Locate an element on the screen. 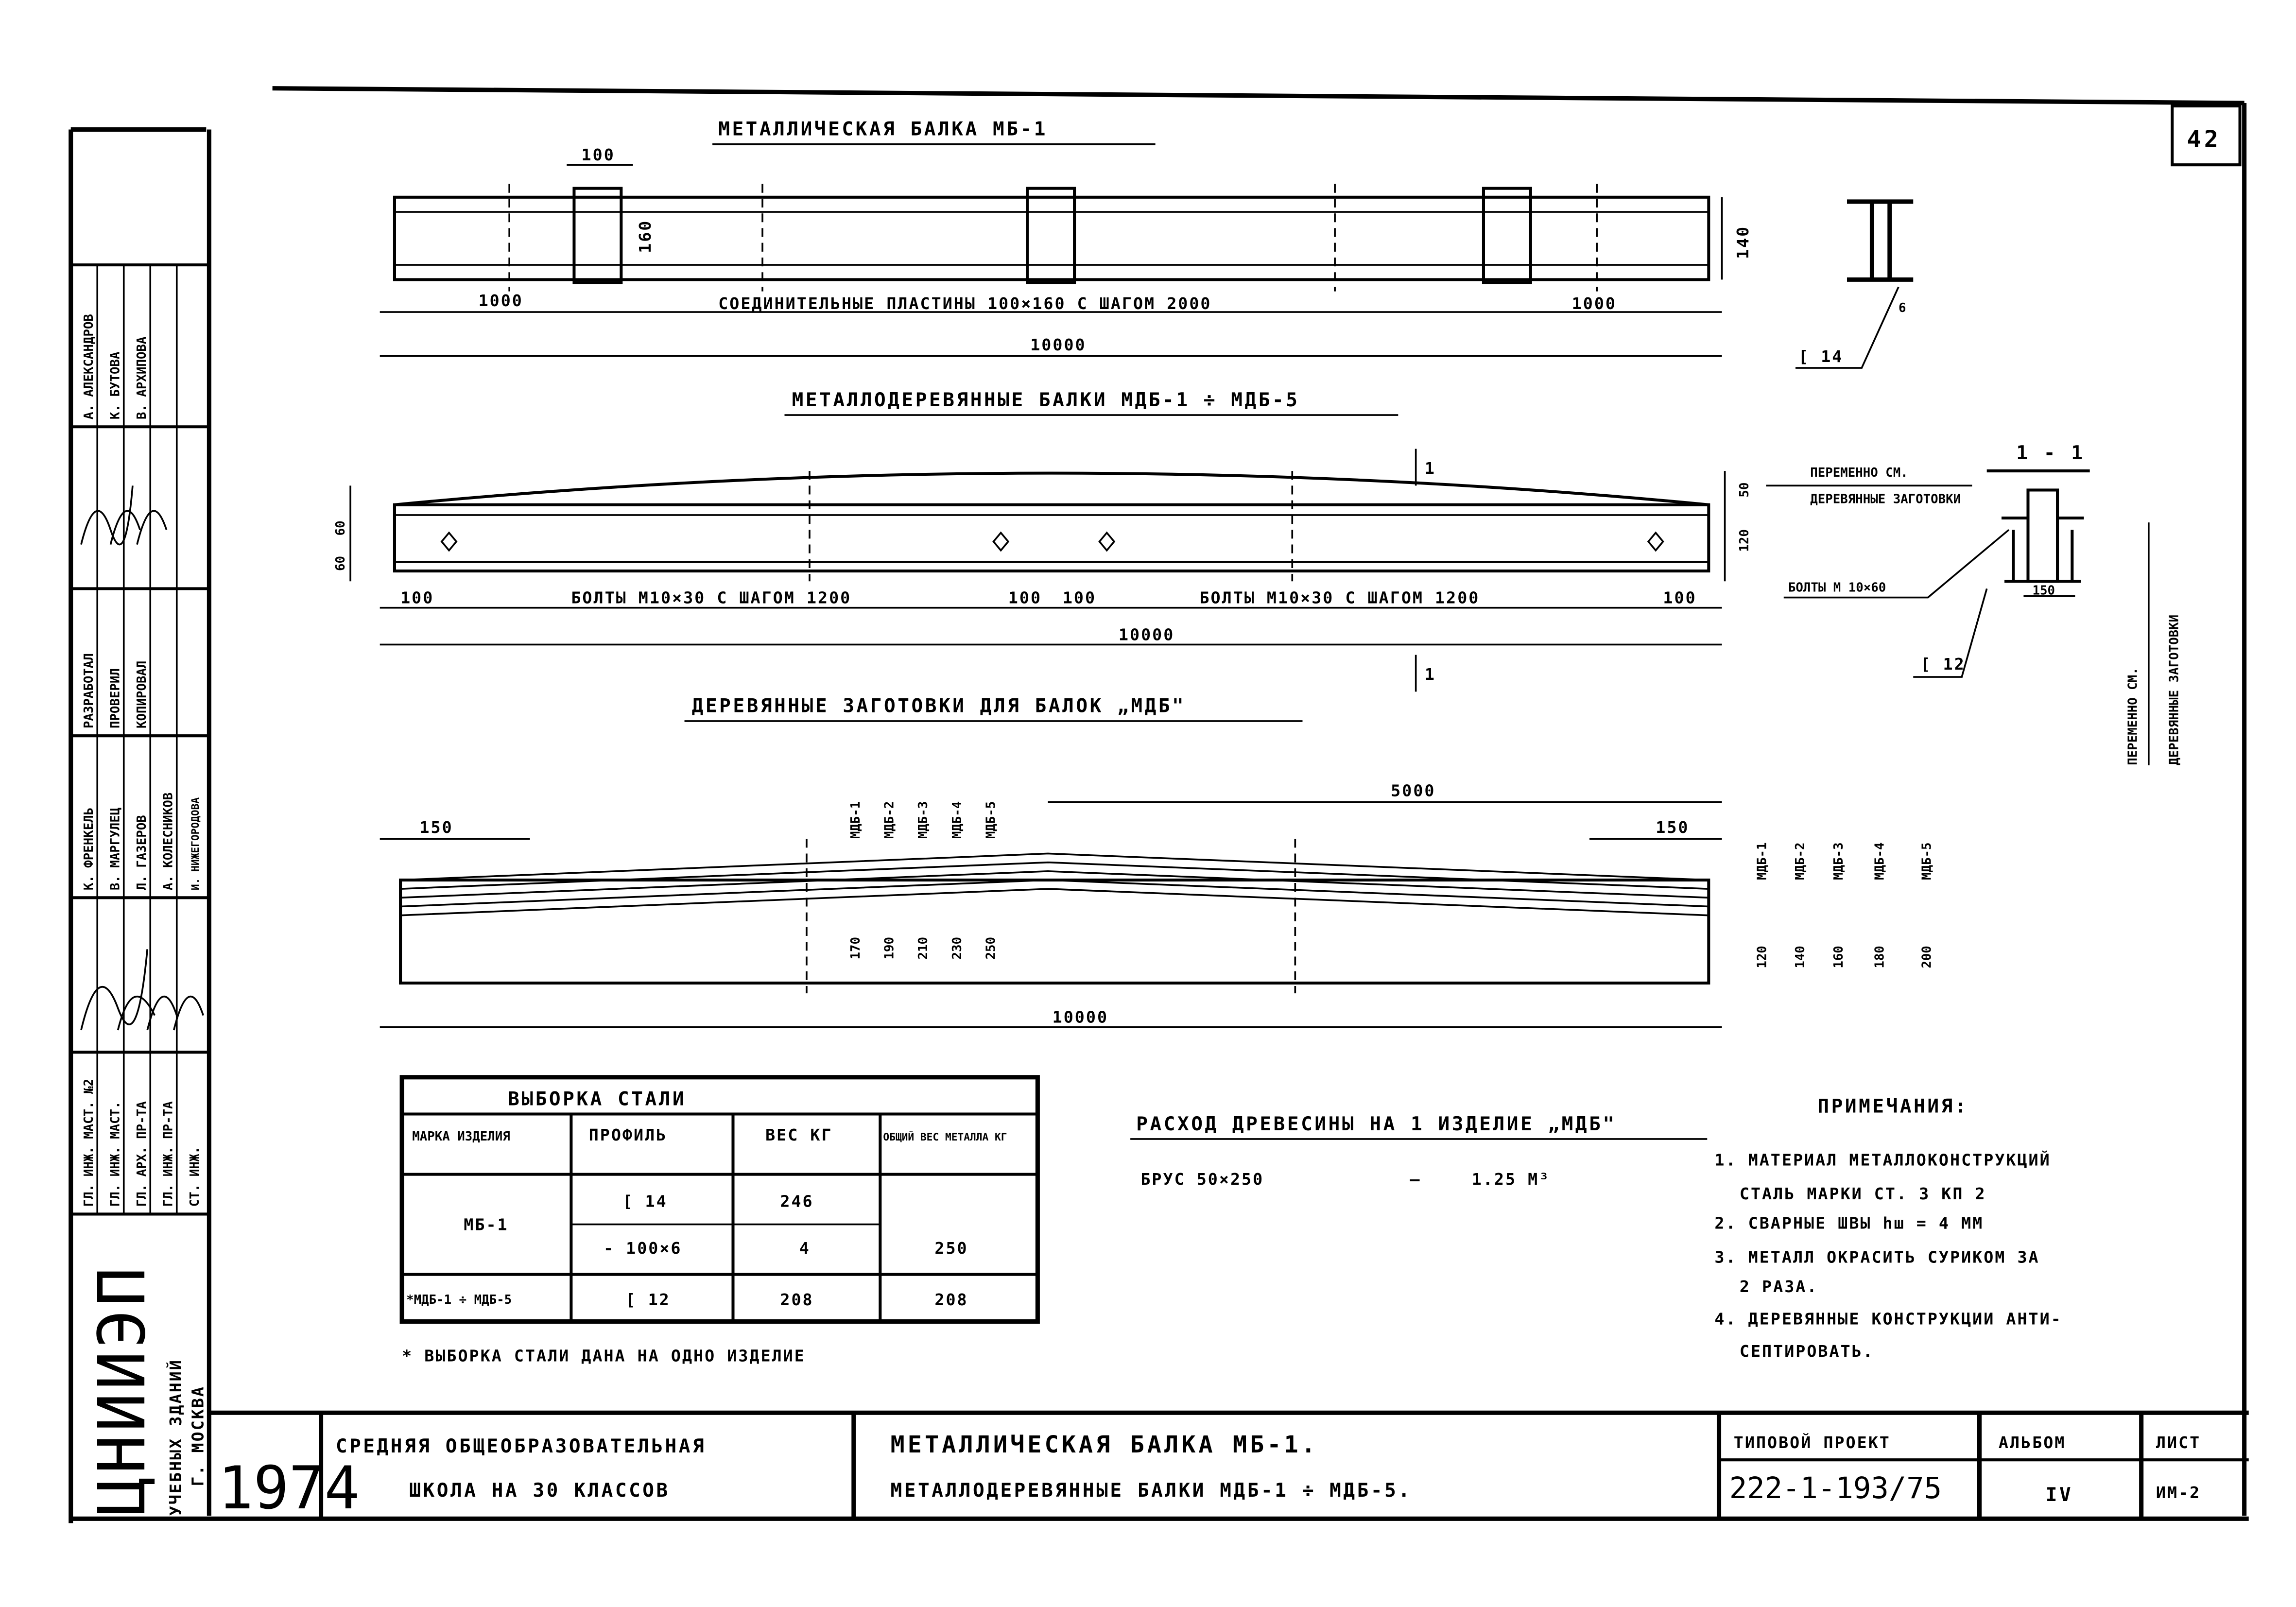 This screenshot has width=2296, height=1607. mid-height: 210 is located at coordinates (923, 948).